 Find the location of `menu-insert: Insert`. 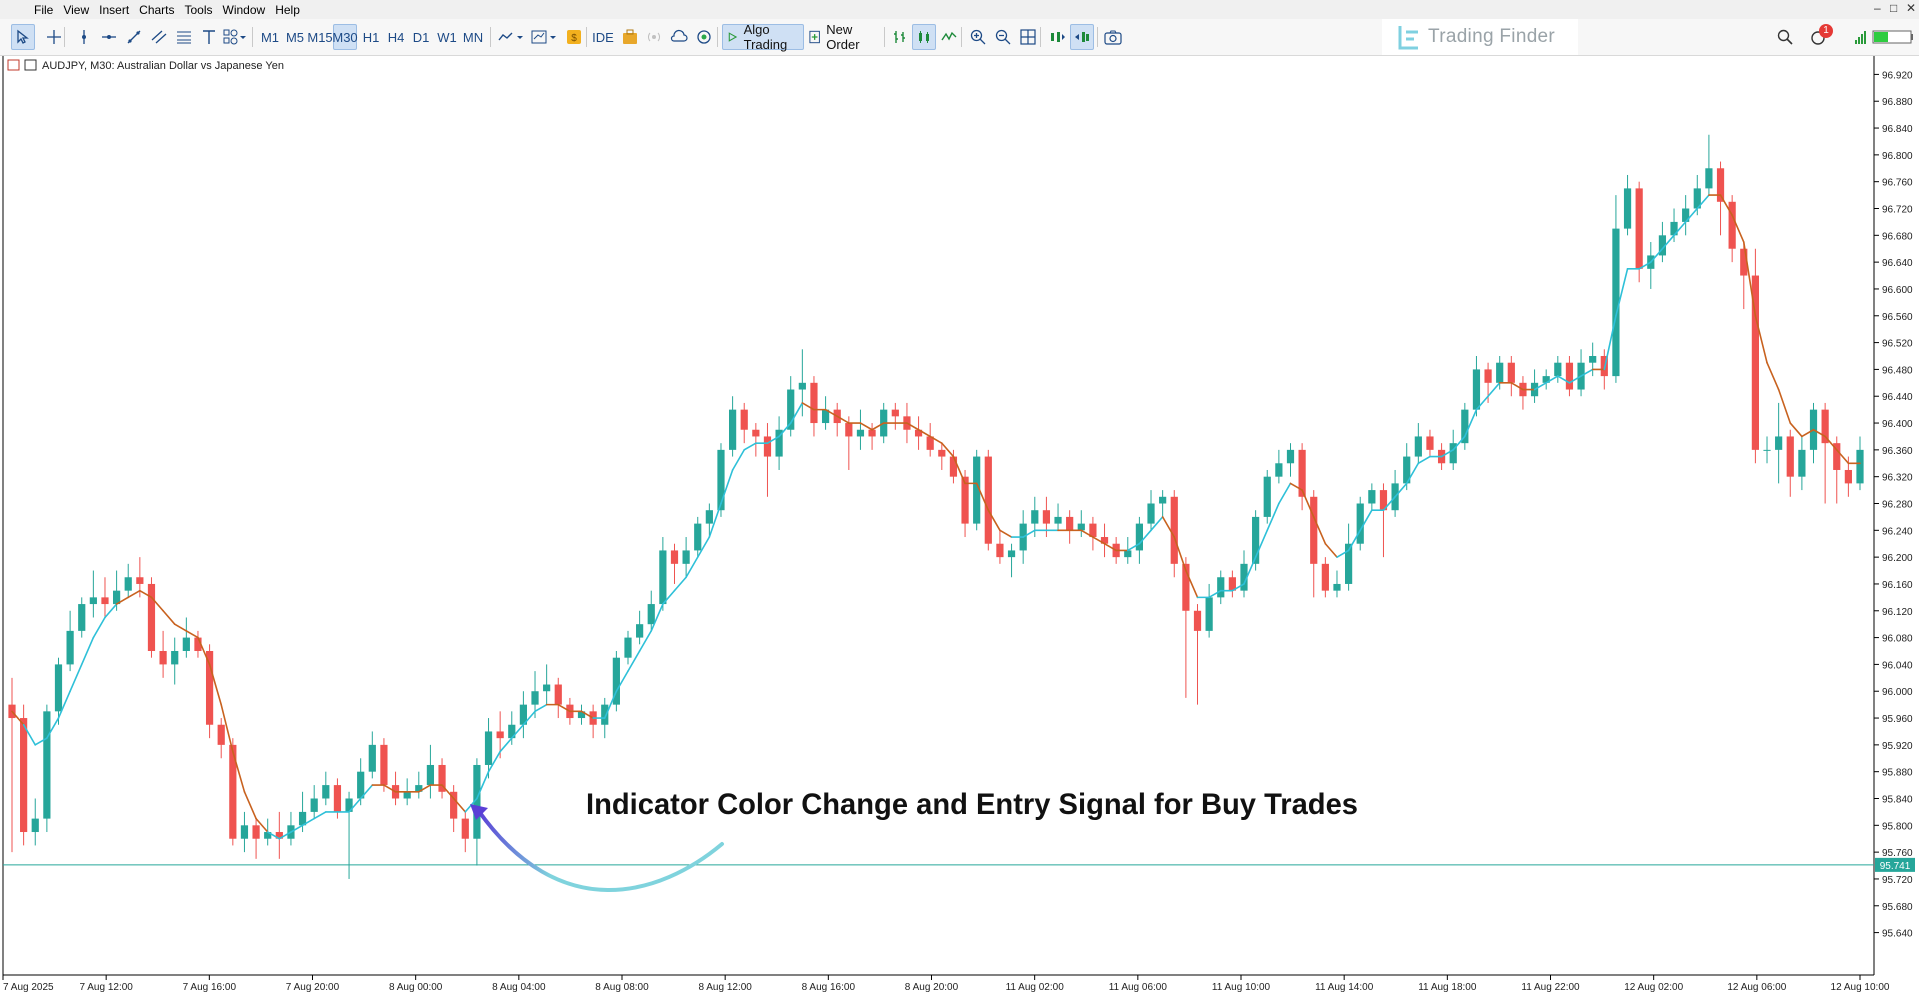

menu-insert: Insert is located at coordinates (114, 9).